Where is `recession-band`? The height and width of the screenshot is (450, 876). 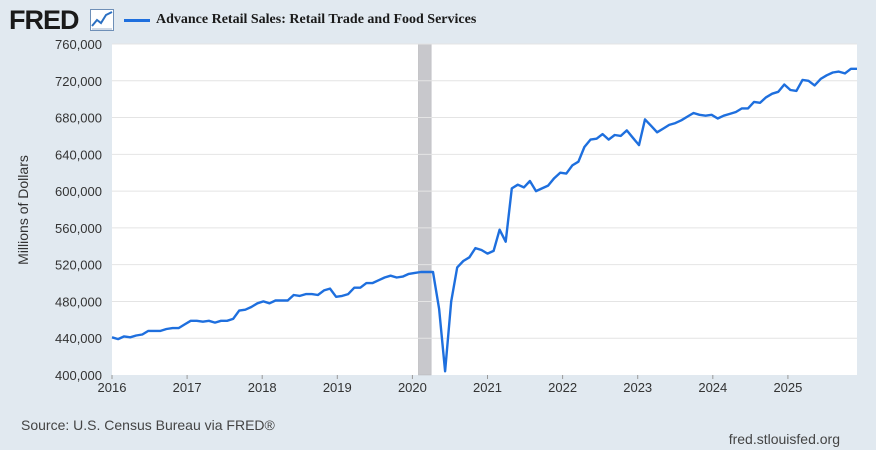
recession-band is located at coordinates (425, 209).